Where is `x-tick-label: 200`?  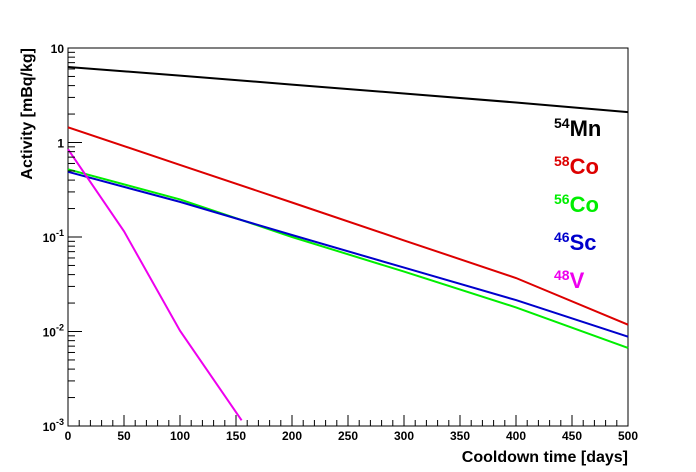
x-tick-label: 200 is located at coordinates (292, 436).